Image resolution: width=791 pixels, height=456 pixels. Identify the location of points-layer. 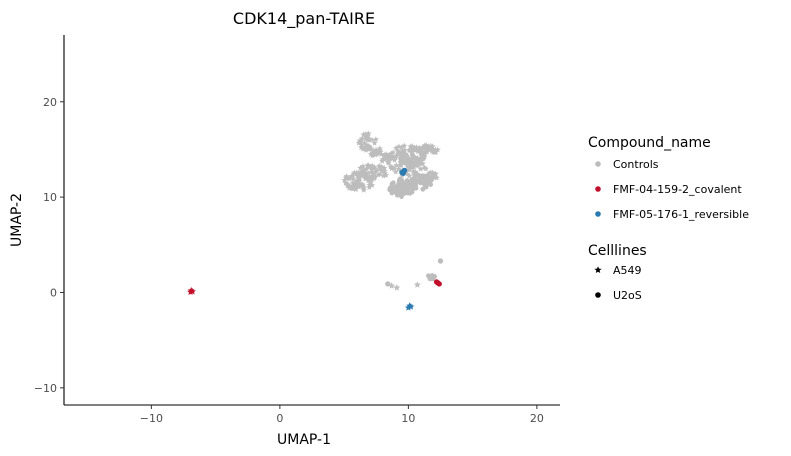
(315, 220).